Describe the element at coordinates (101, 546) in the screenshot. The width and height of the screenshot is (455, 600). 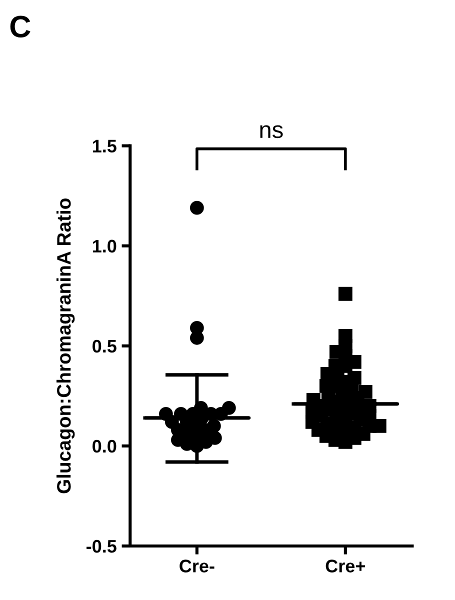
I see `y-tick-label: -0.5` at that location.